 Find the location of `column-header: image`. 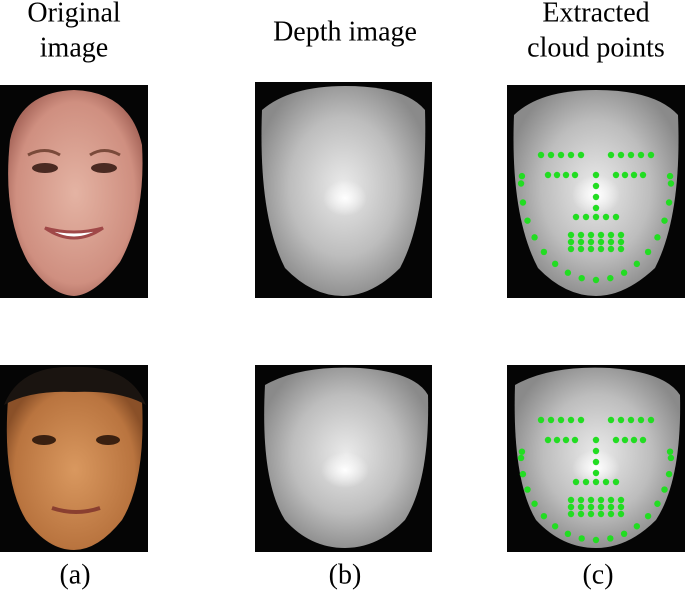

column-header: image is located at coordinates (74, 47).